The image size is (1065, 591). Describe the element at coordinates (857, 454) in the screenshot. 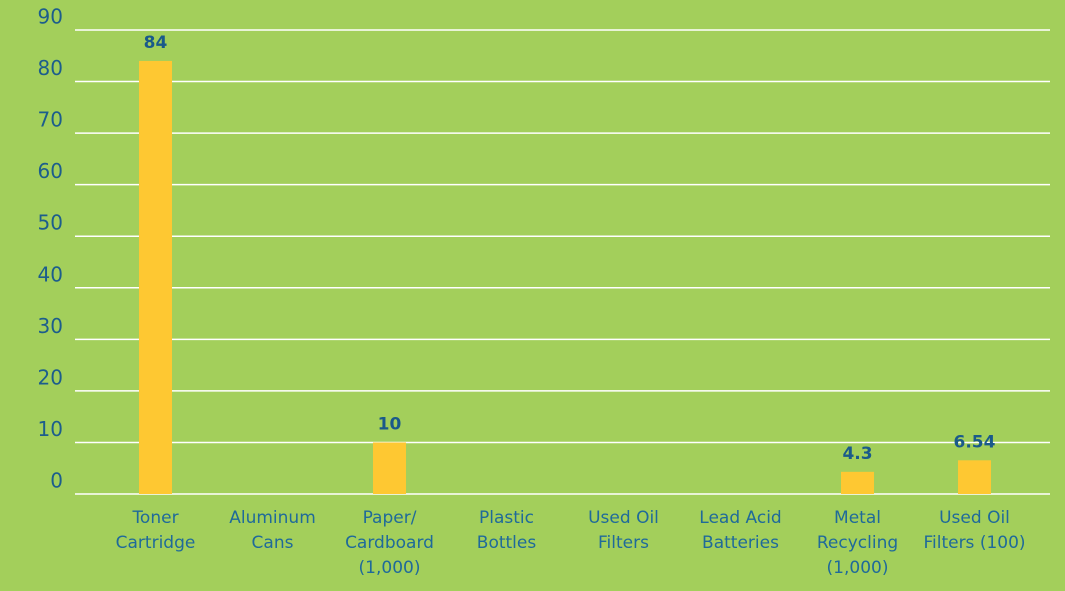

I see `data-label: 4.3` at that location.